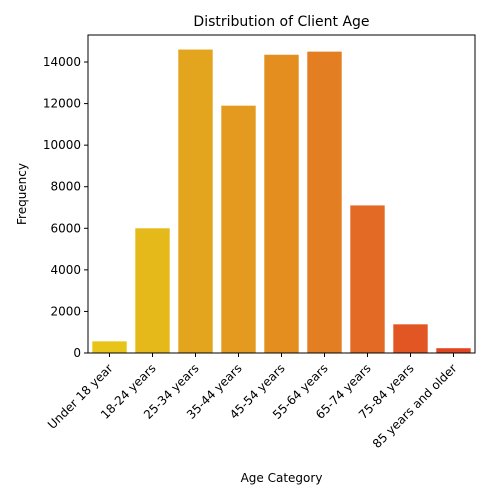 The image size is (500, 500). What do you see at coordinates (62, 145) in the screenshot?
I see `y-tick-label-5: 10000` at bounding box center [62, 145].